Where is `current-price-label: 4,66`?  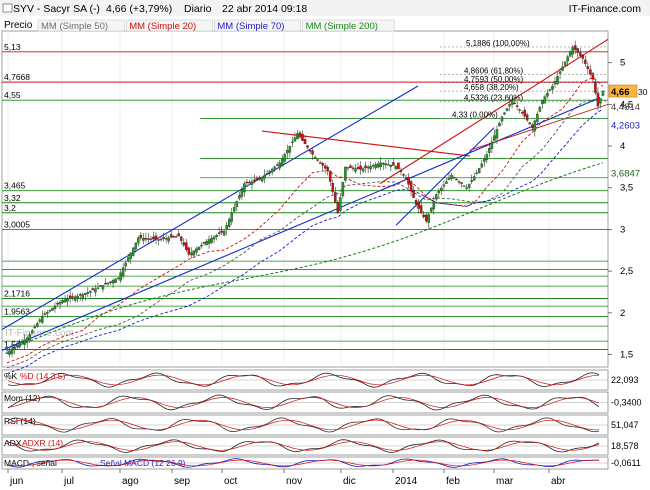 current-price-label: 4,66 is located at coordinates (620, 92).